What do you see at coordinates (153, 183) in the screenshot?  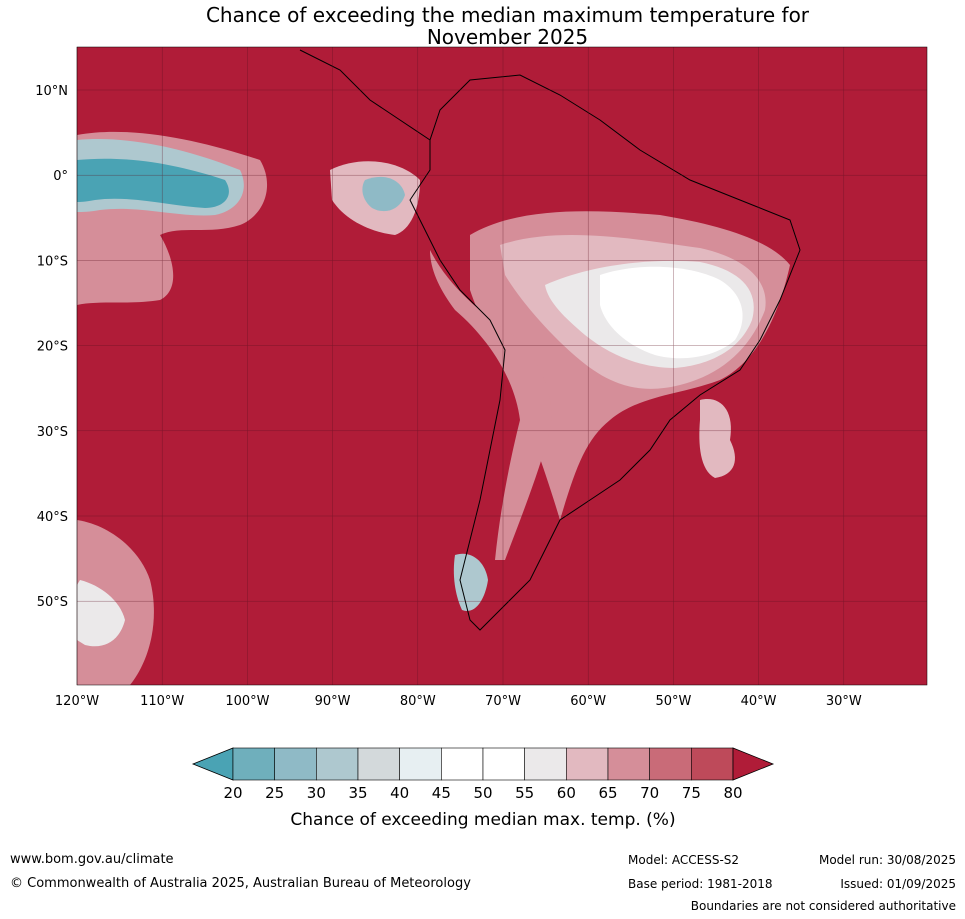 I see `anomaly-region-pacific-core` at bounding box center [153, 183].